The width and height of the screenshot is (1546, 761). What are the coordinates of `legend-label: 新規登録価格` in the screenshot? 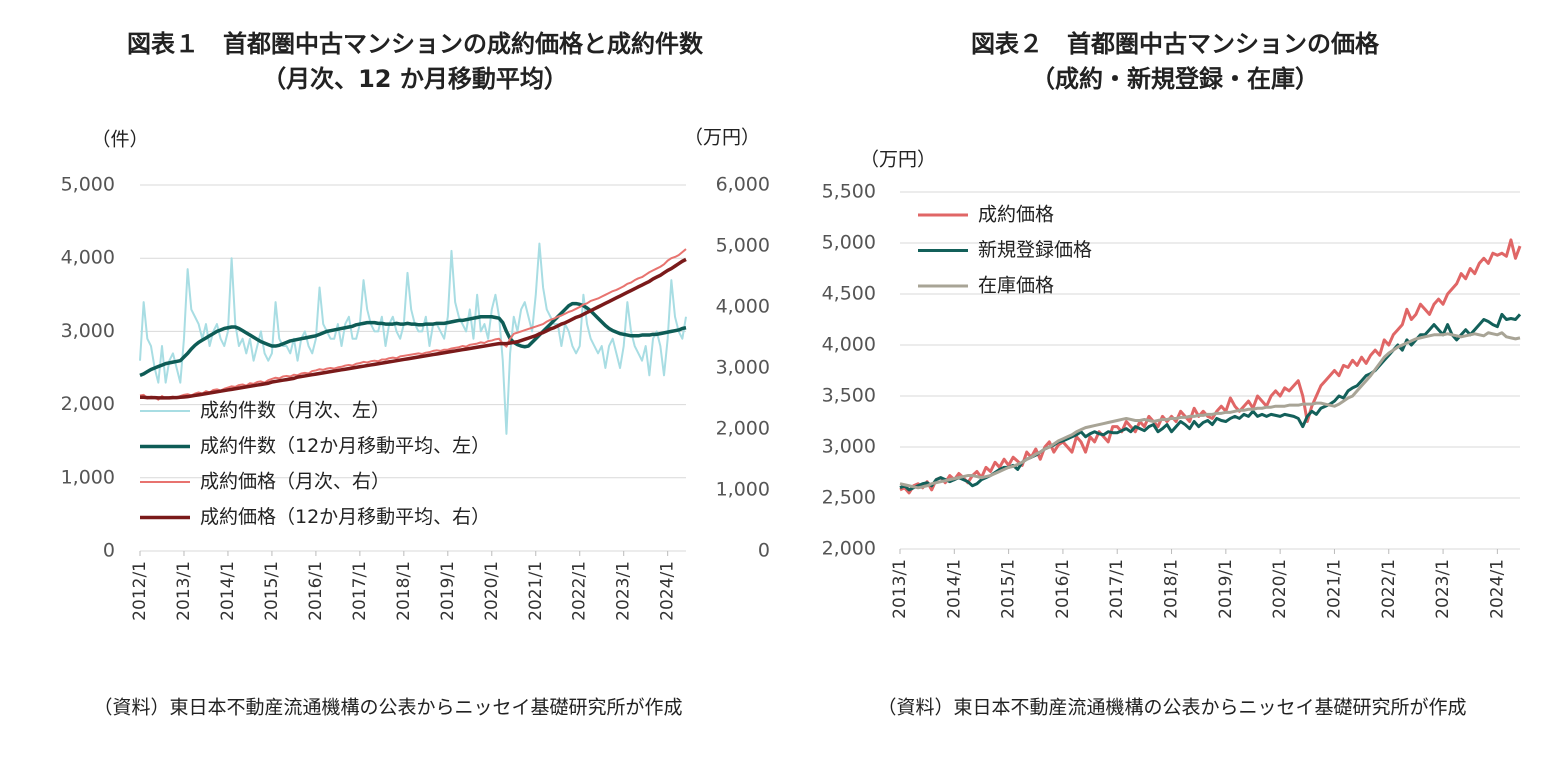 It's located at (1035, 250).